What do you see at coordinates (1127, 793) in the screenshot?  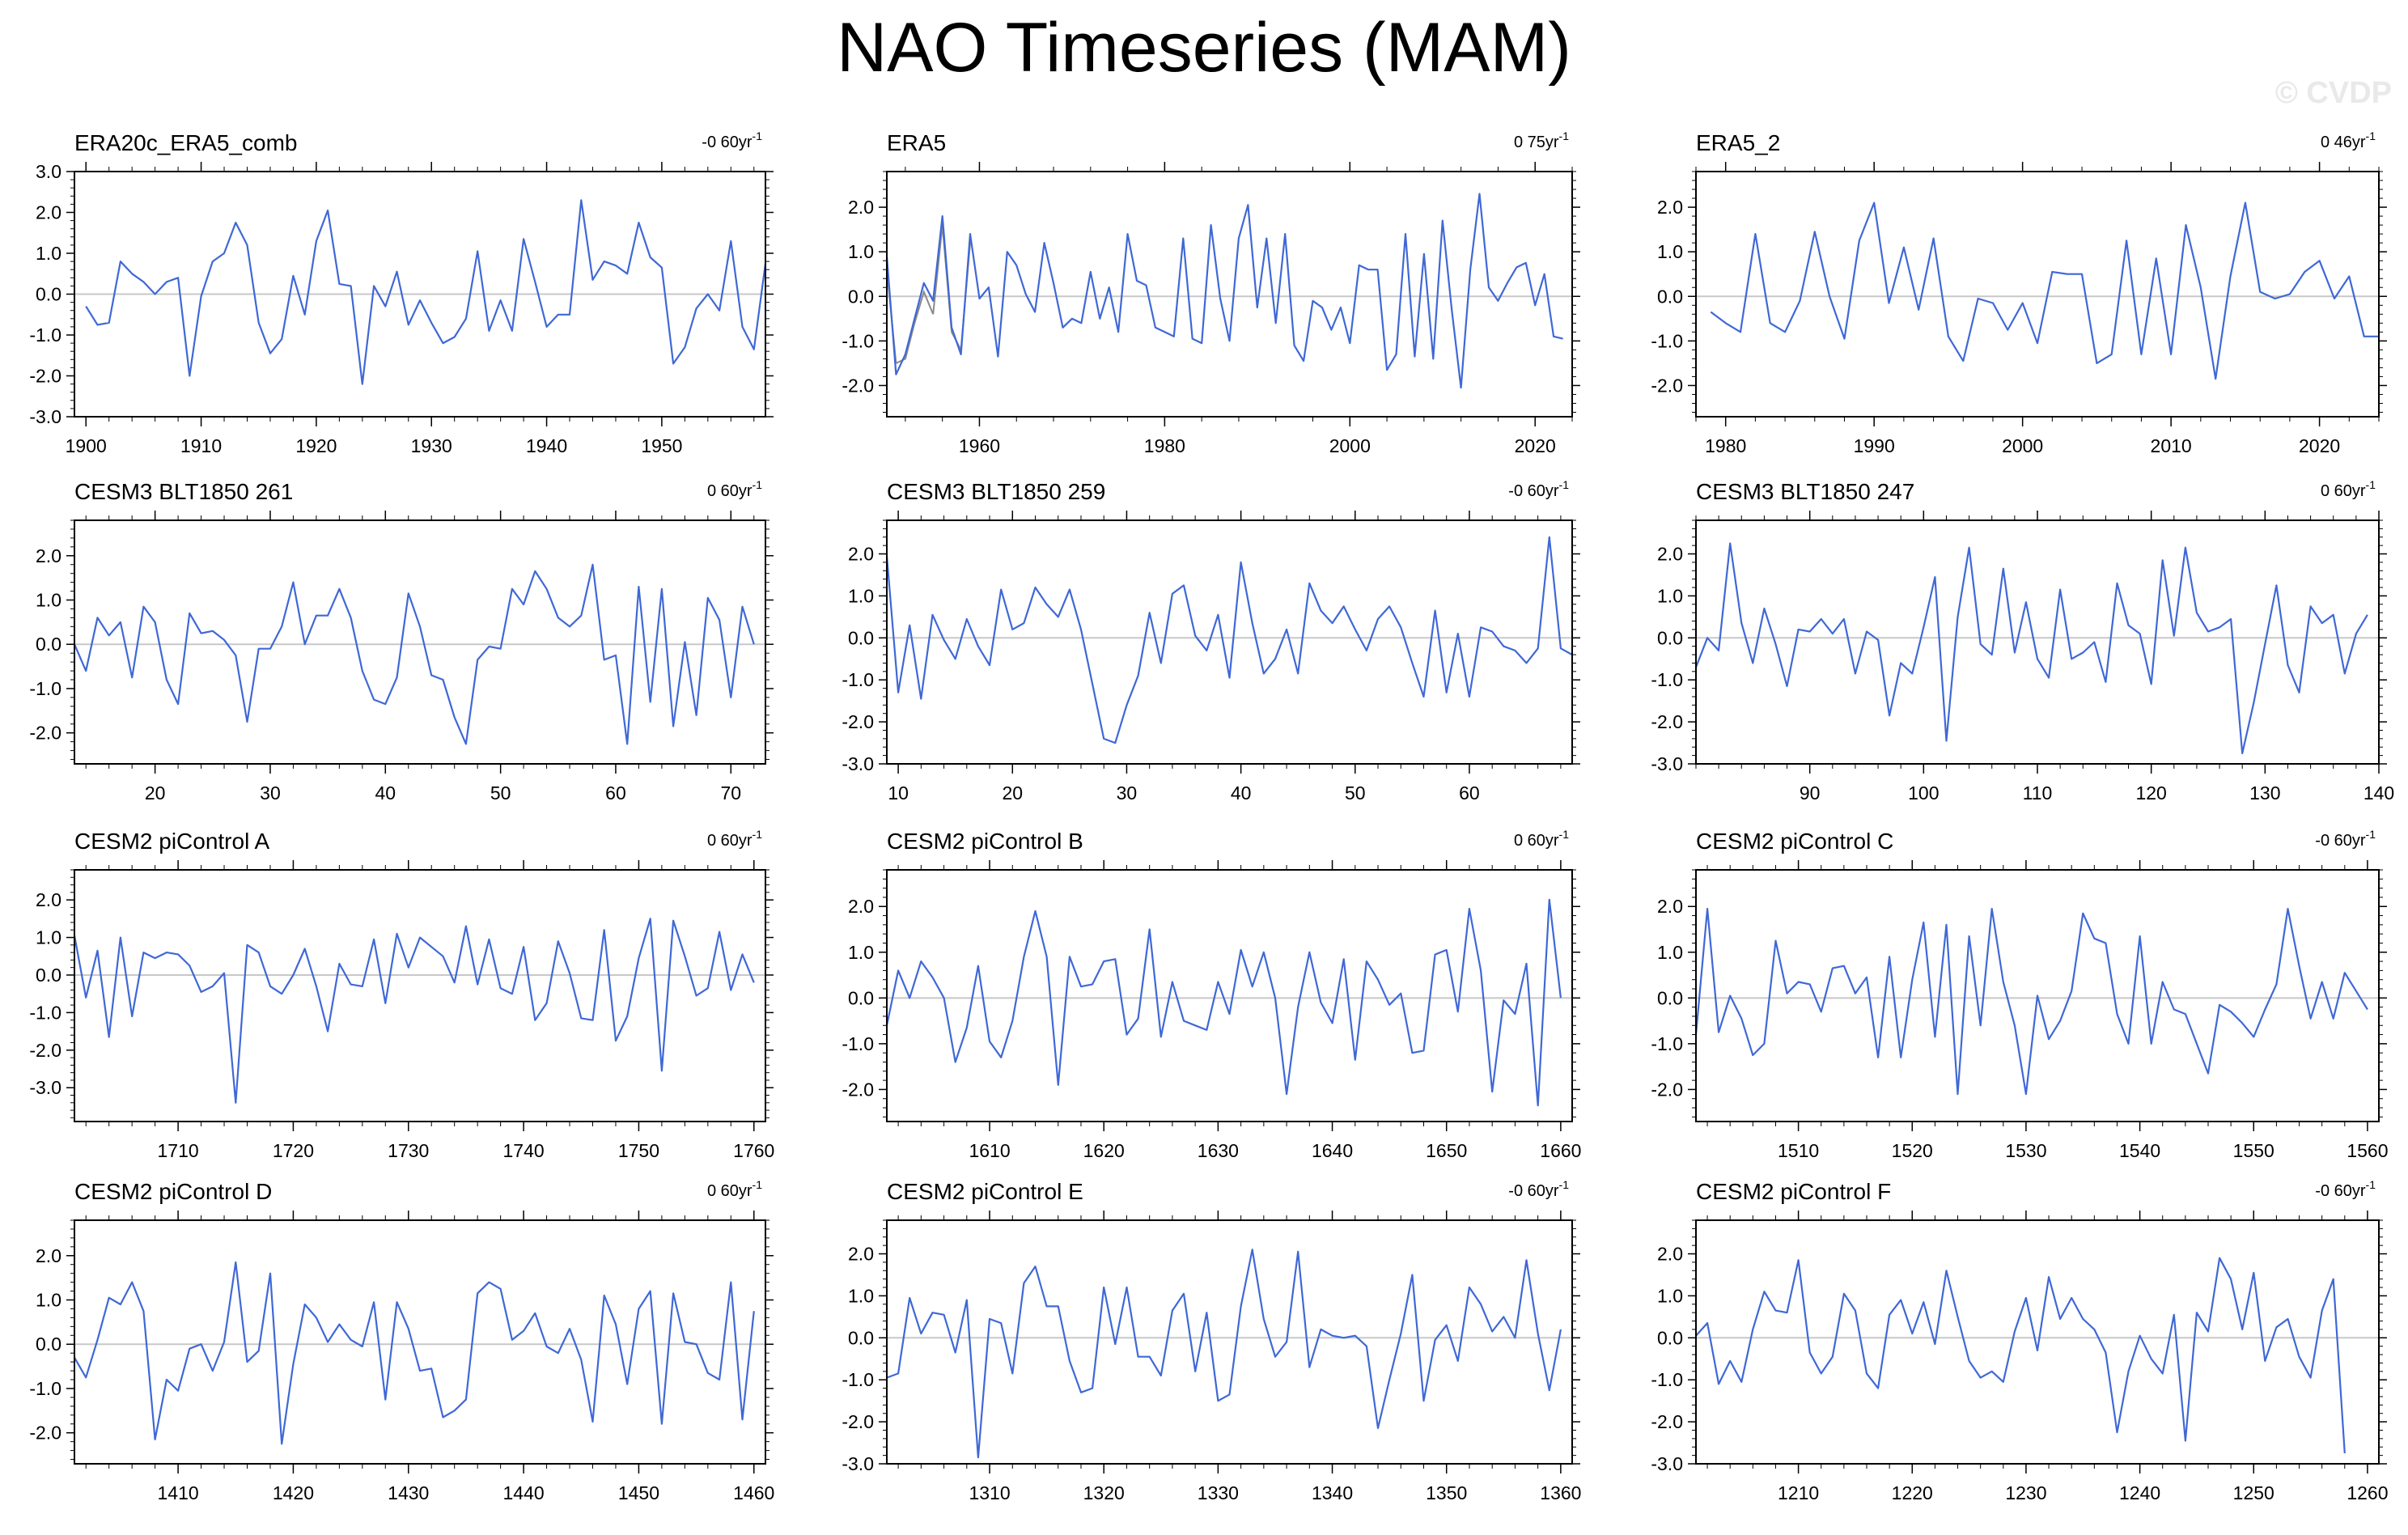 I see `x-tick-label: 30` at bounding box center [1127, 793].